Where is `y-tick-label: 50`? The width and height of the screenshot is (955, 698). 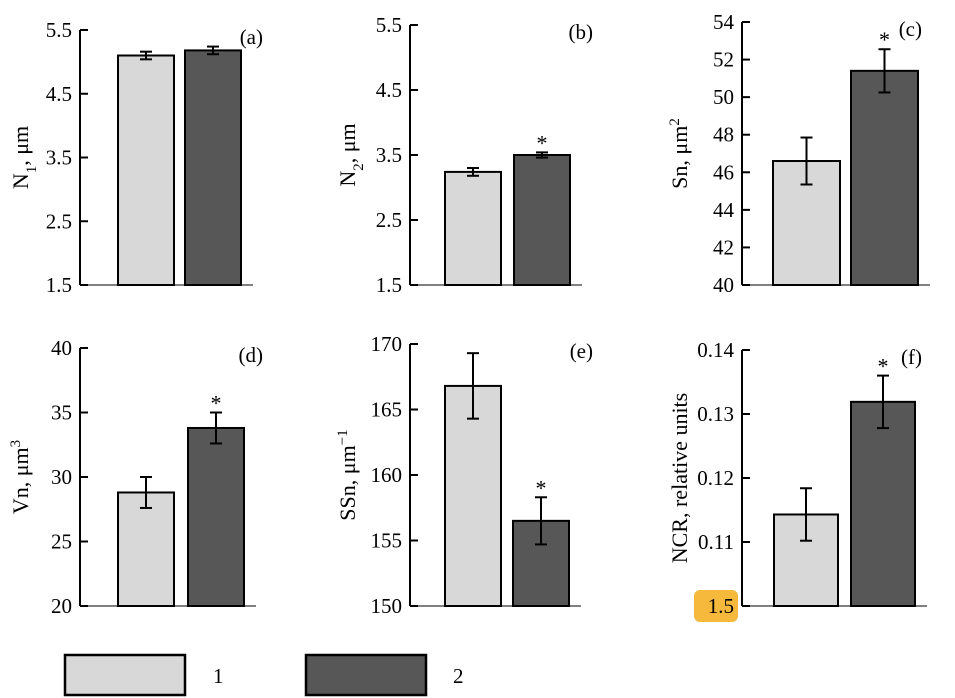
y-tick-label: 50 is located at coordinates (723, 97).